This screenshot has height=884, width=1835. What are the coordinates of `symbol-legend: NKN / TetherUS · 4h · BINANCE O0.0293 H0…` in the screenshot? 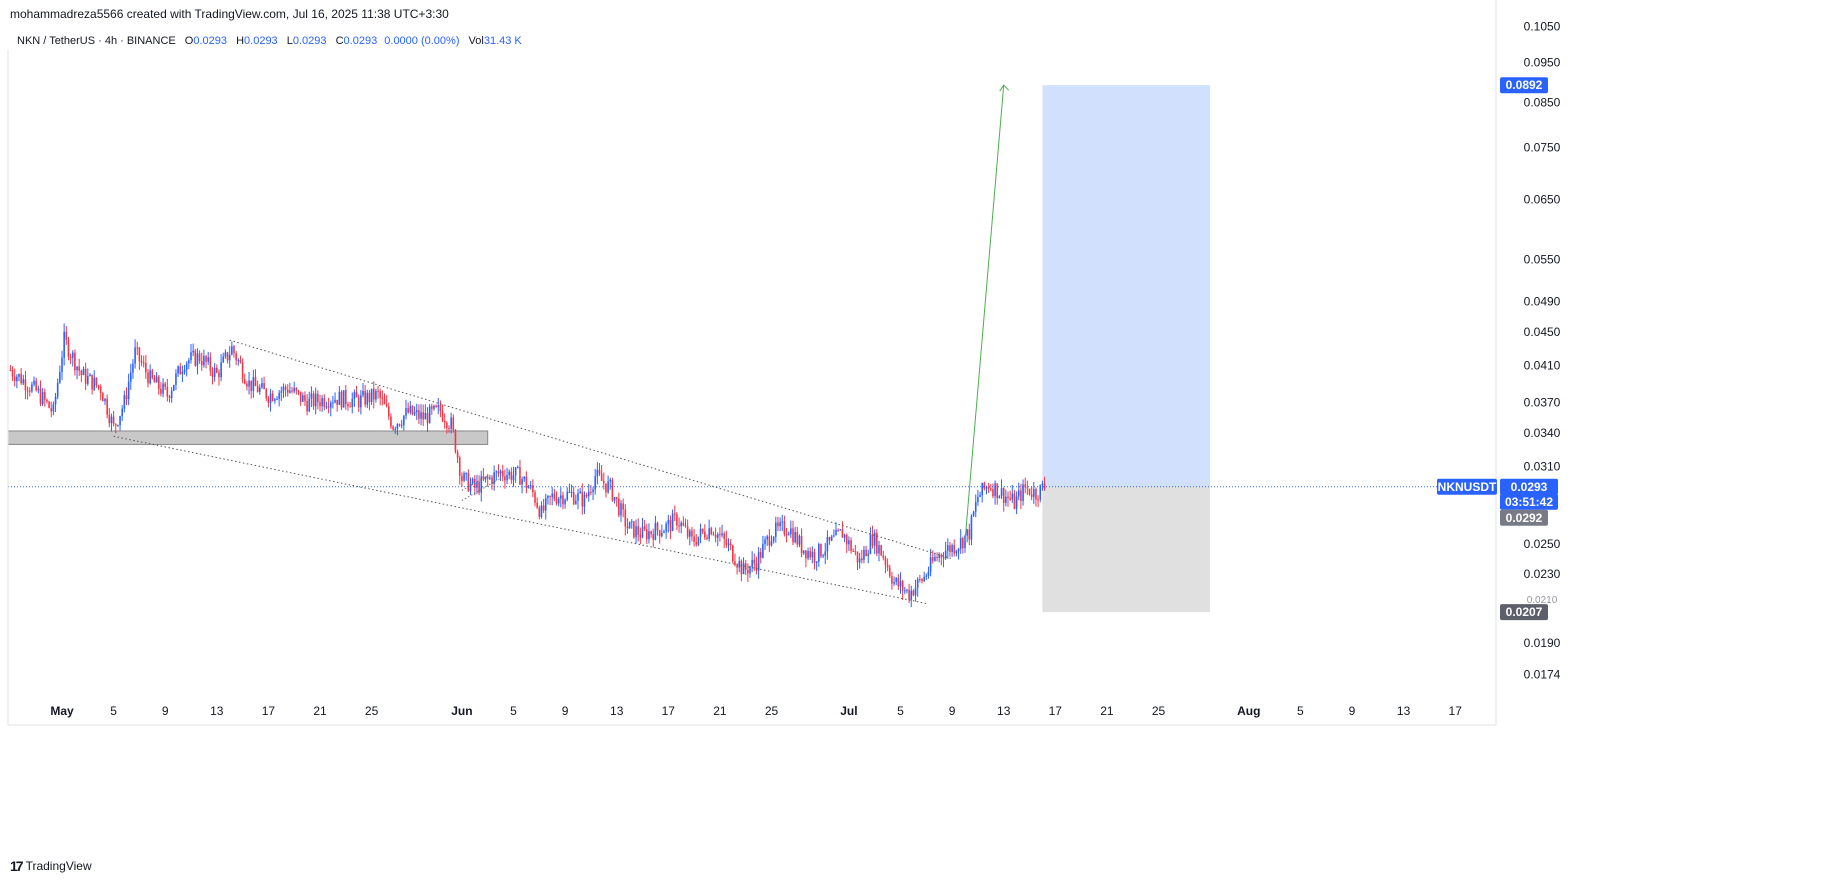 It's located at (269, 41).